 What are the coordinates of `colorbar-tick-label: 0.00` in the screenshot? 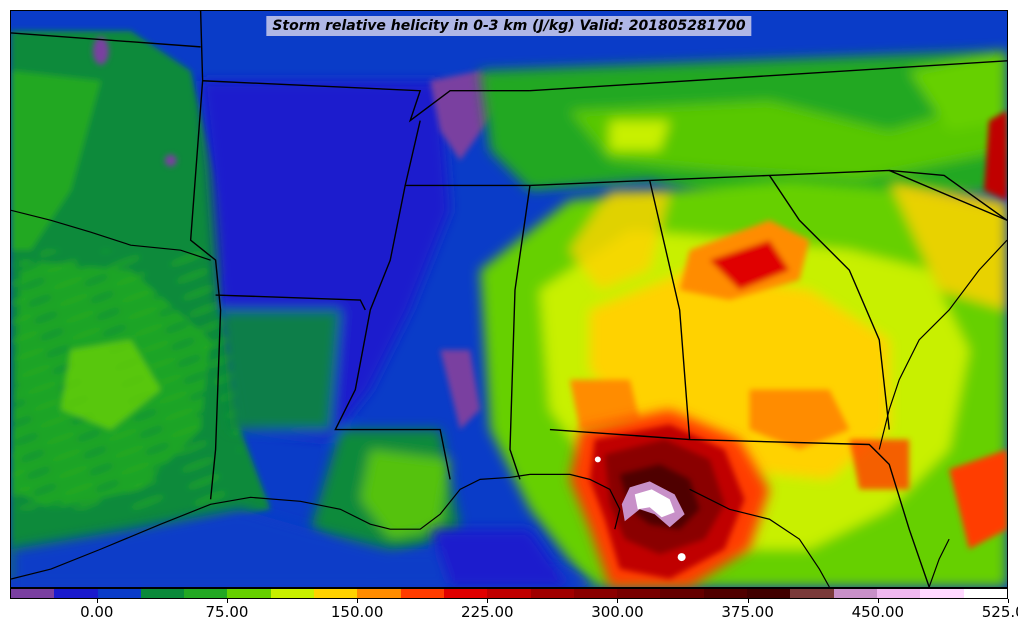 It's located at (97, 612).